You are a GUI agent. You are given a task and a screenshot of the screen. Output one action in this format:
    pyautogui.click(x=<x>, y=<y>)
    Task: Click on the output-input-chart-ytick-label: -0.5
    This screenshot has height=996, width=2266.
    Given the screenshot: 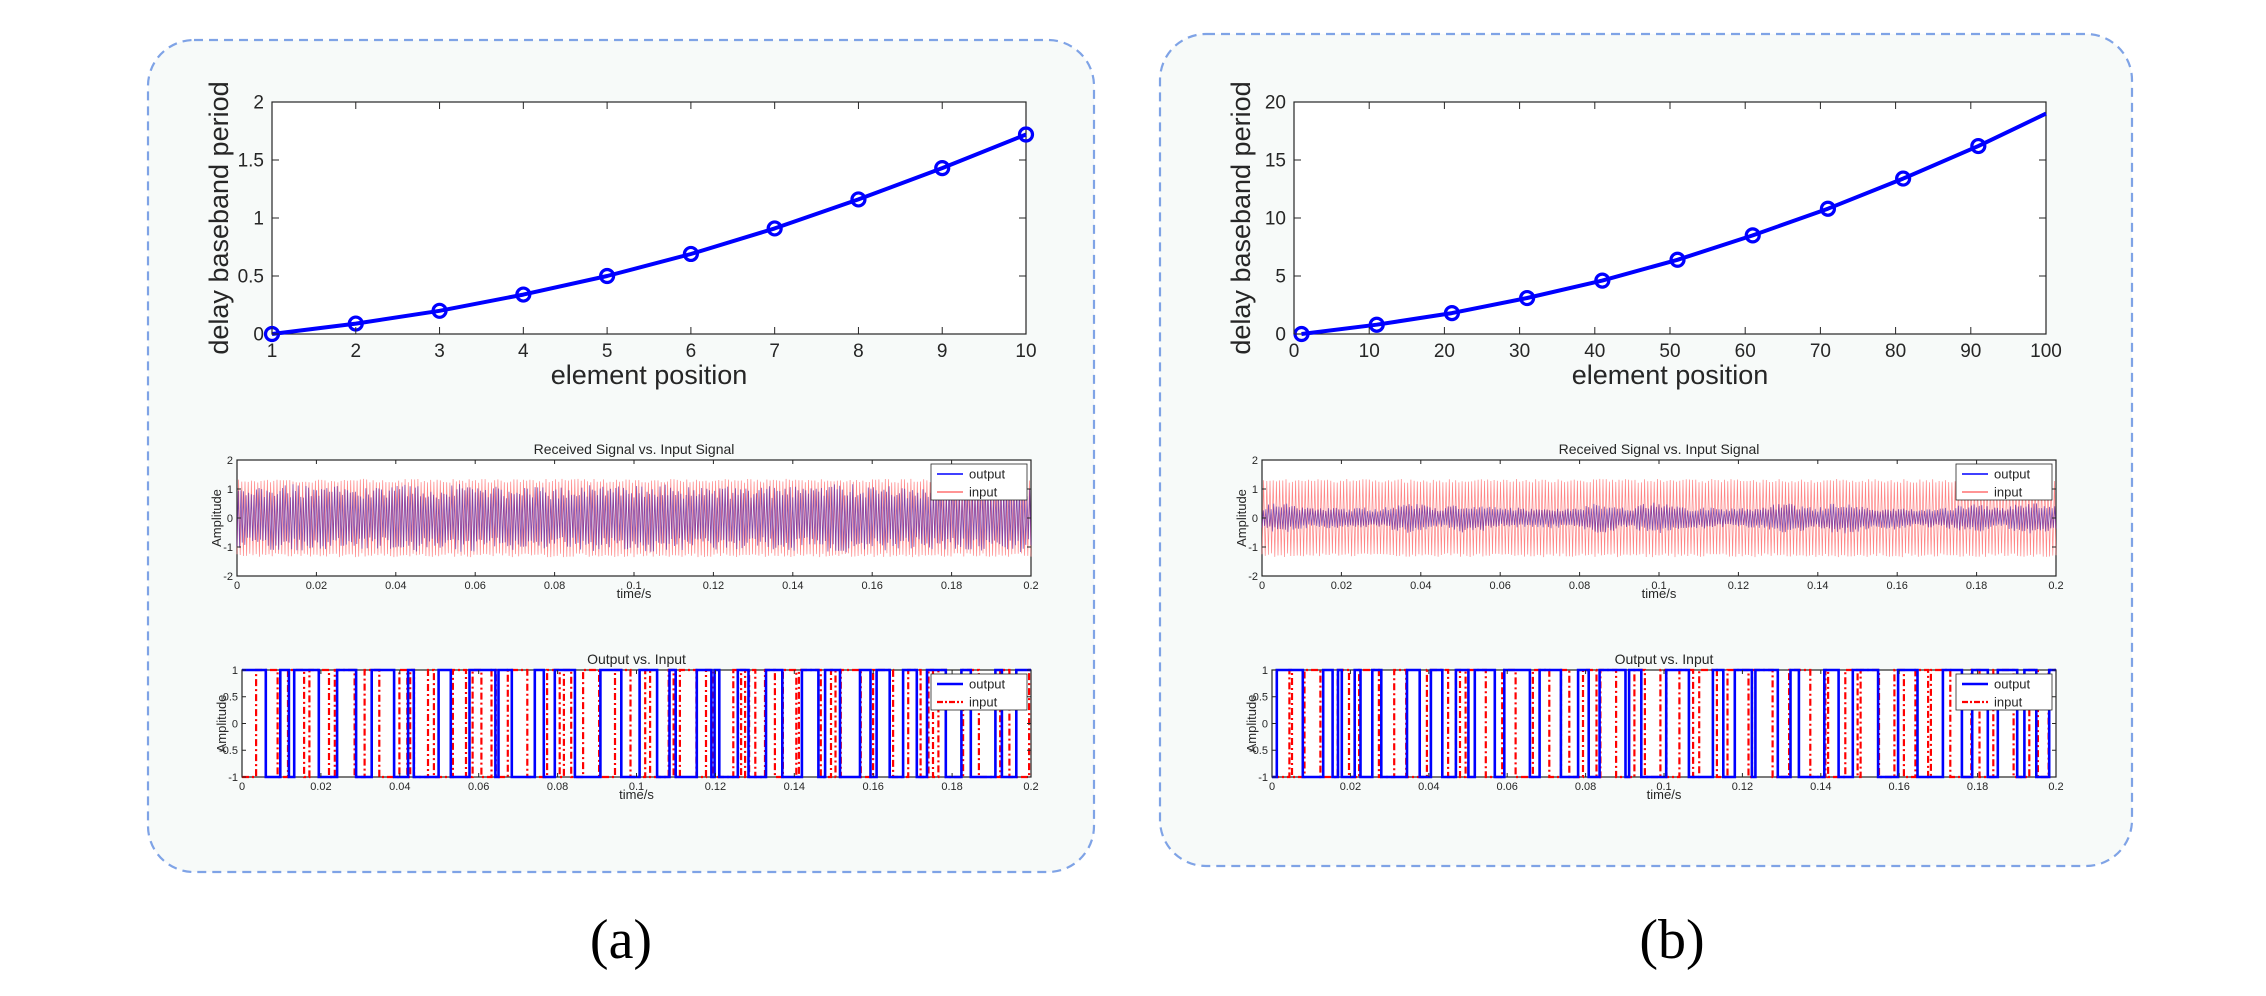 What is the action you would take?
    pyautogui.click(x=1258, y=751)
    